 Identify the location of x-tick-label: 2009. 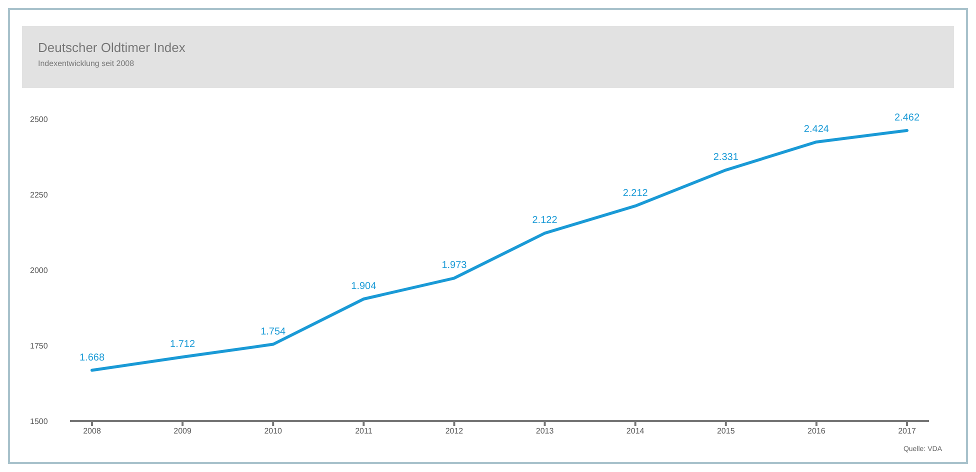
(183, 431).